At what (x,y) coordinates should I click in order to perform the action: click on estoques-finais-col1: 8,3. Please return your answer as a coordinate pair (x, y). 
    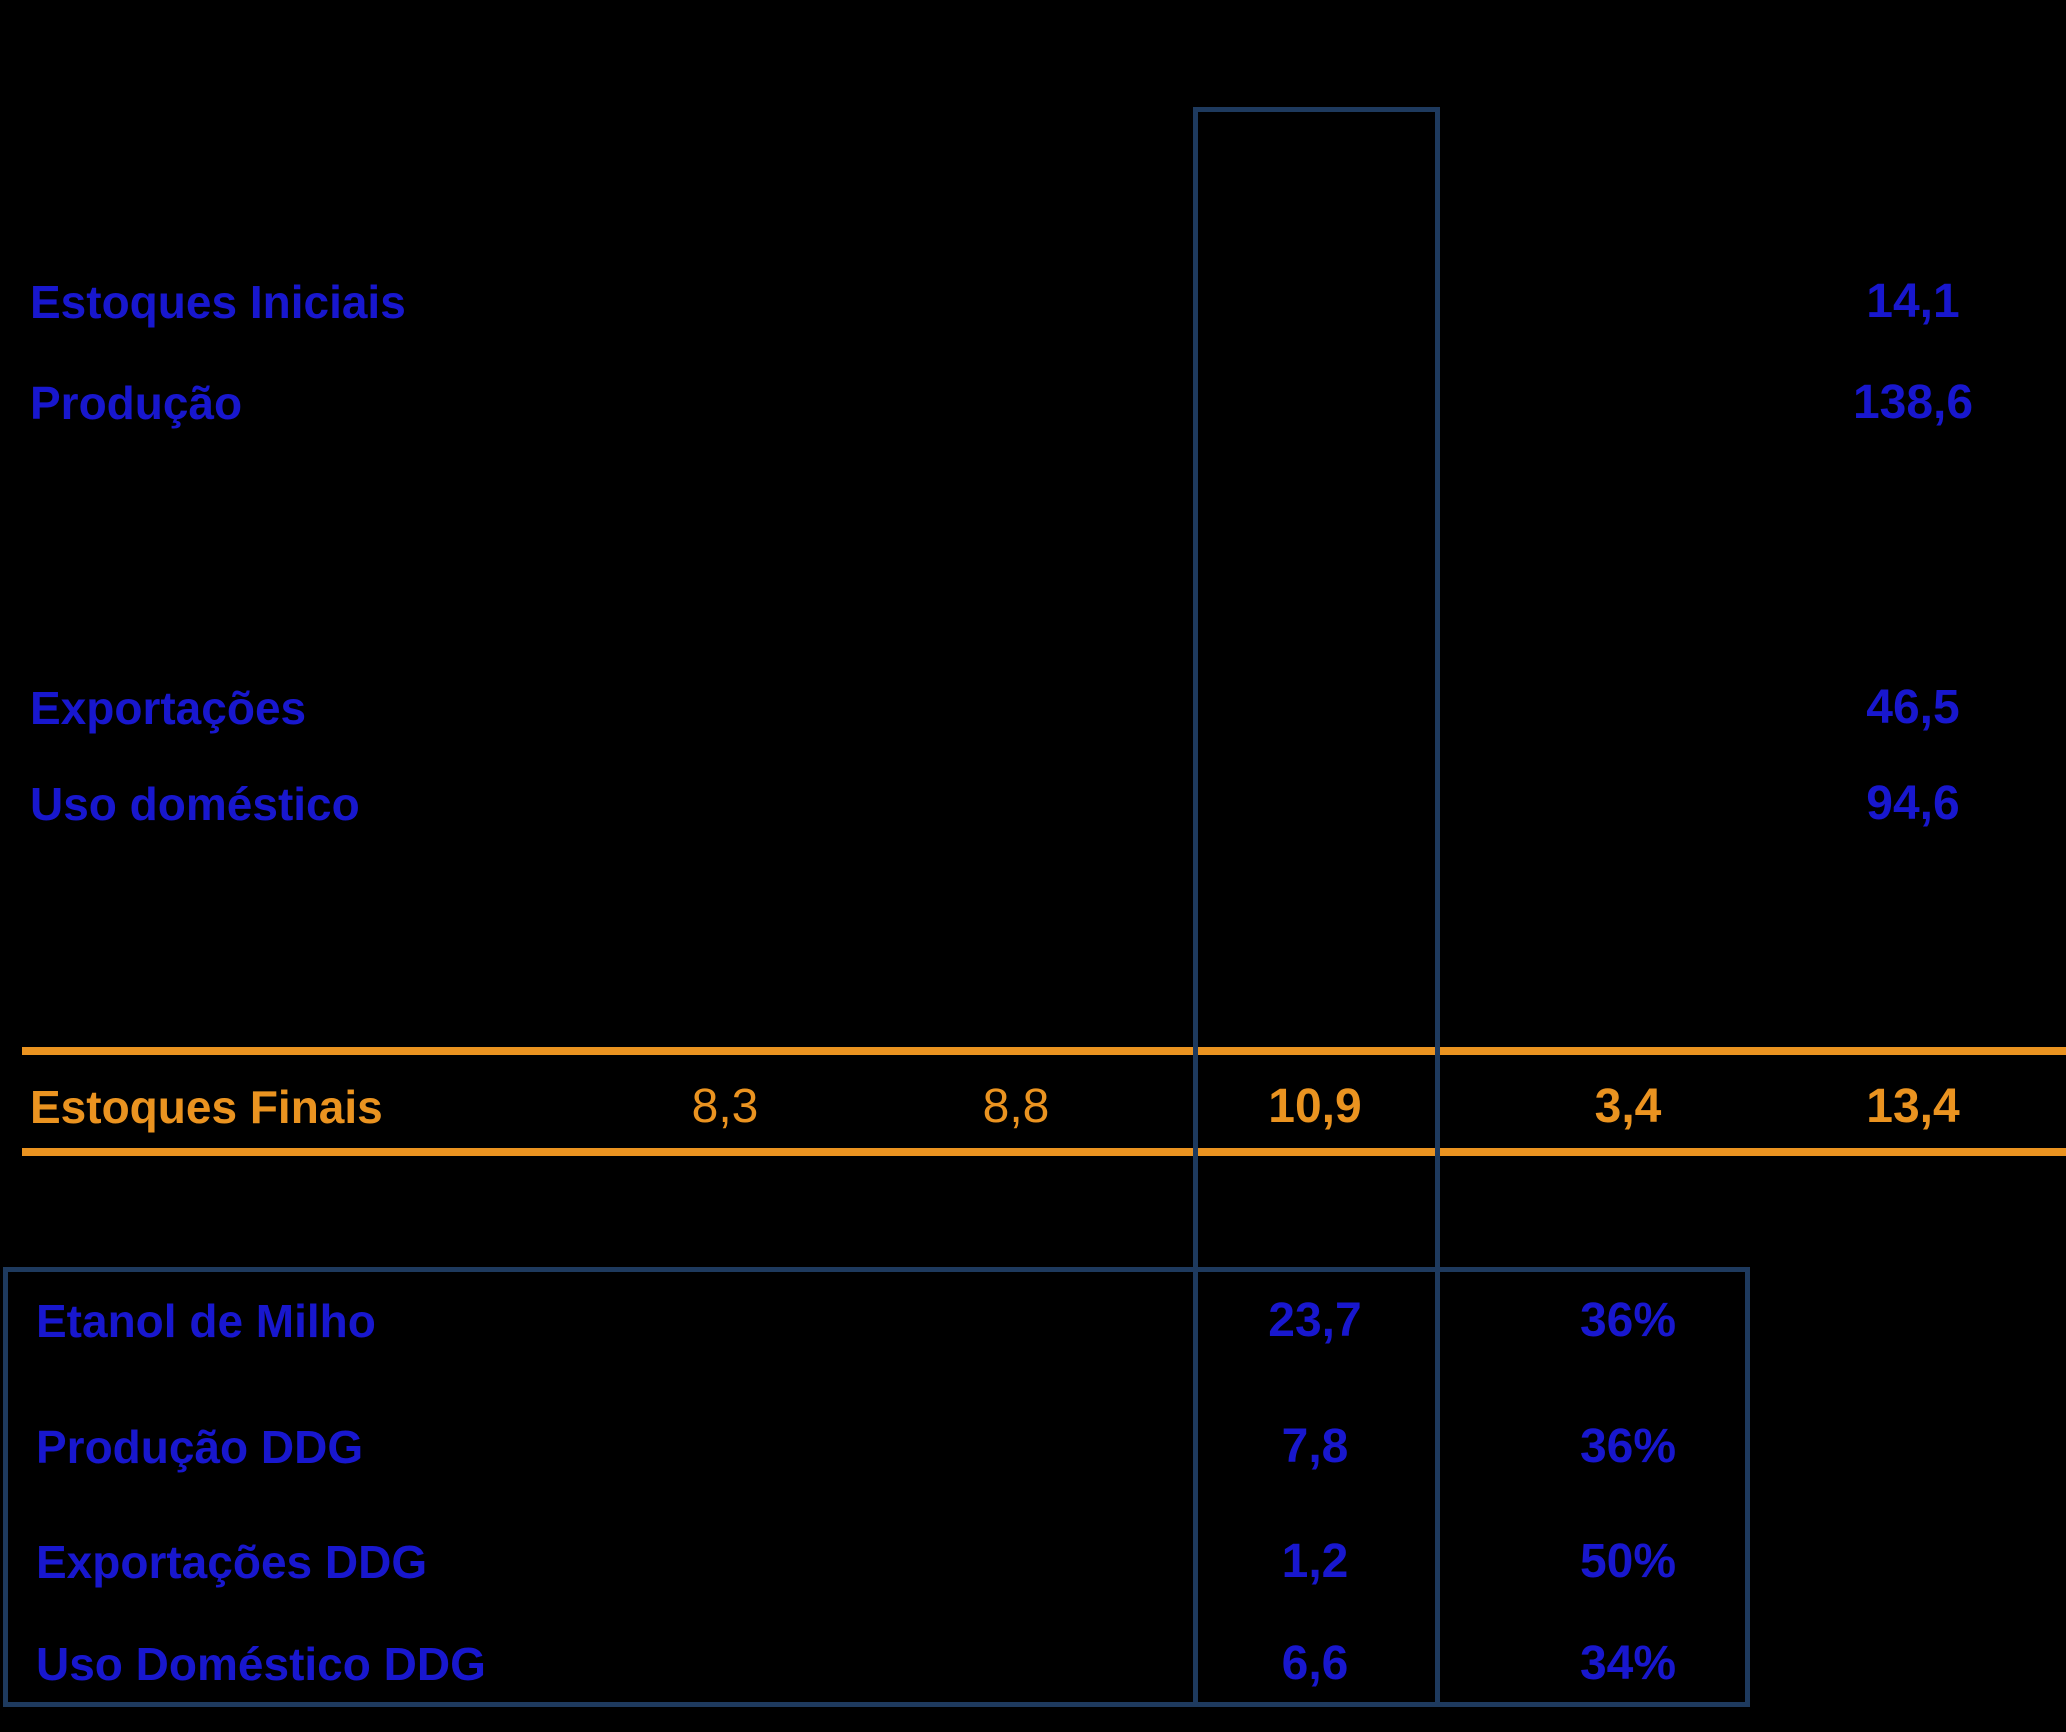
    Looking at the image, I should click on (725, 1106).